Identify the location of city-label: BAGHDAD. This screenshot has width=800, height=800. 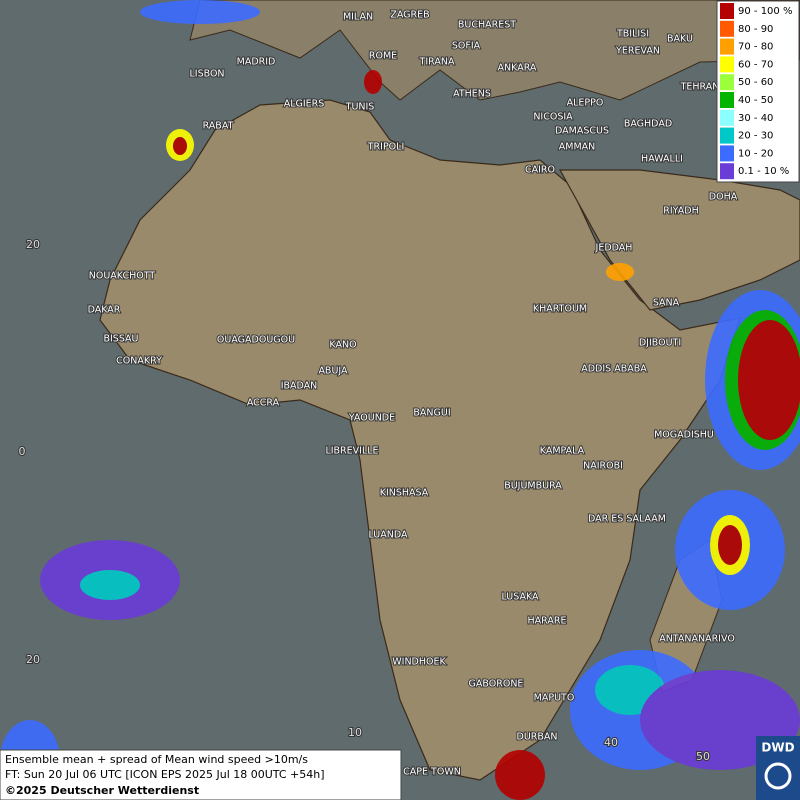
(648, 124).